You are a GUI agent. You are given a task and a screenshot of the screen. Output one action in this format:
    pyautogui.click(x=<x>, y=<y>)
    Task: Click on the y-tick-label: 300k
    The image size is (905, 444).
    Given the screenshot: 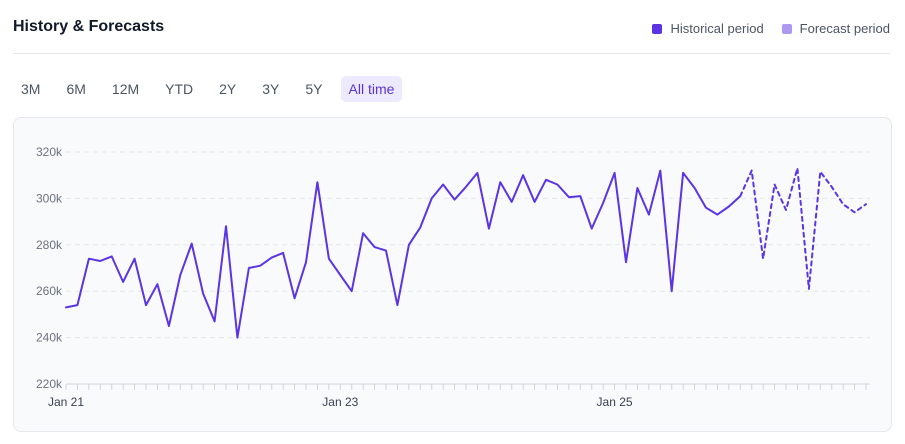 What is the action you would take?
    pyautogui.click(x=49, y=198)
    